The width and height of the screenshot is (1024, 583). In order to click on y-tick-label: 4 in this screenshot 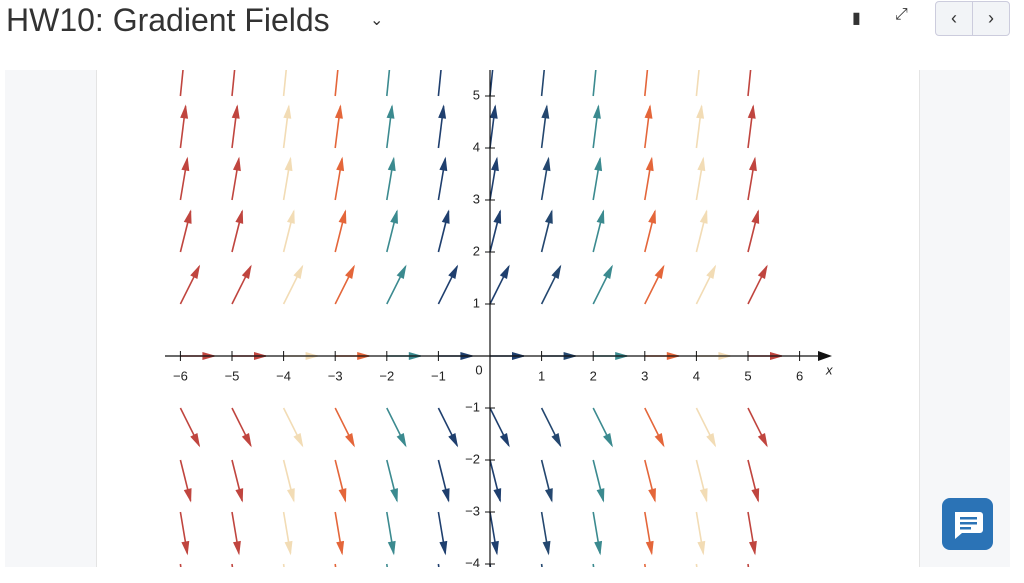, I will do `click(476, 146)`.